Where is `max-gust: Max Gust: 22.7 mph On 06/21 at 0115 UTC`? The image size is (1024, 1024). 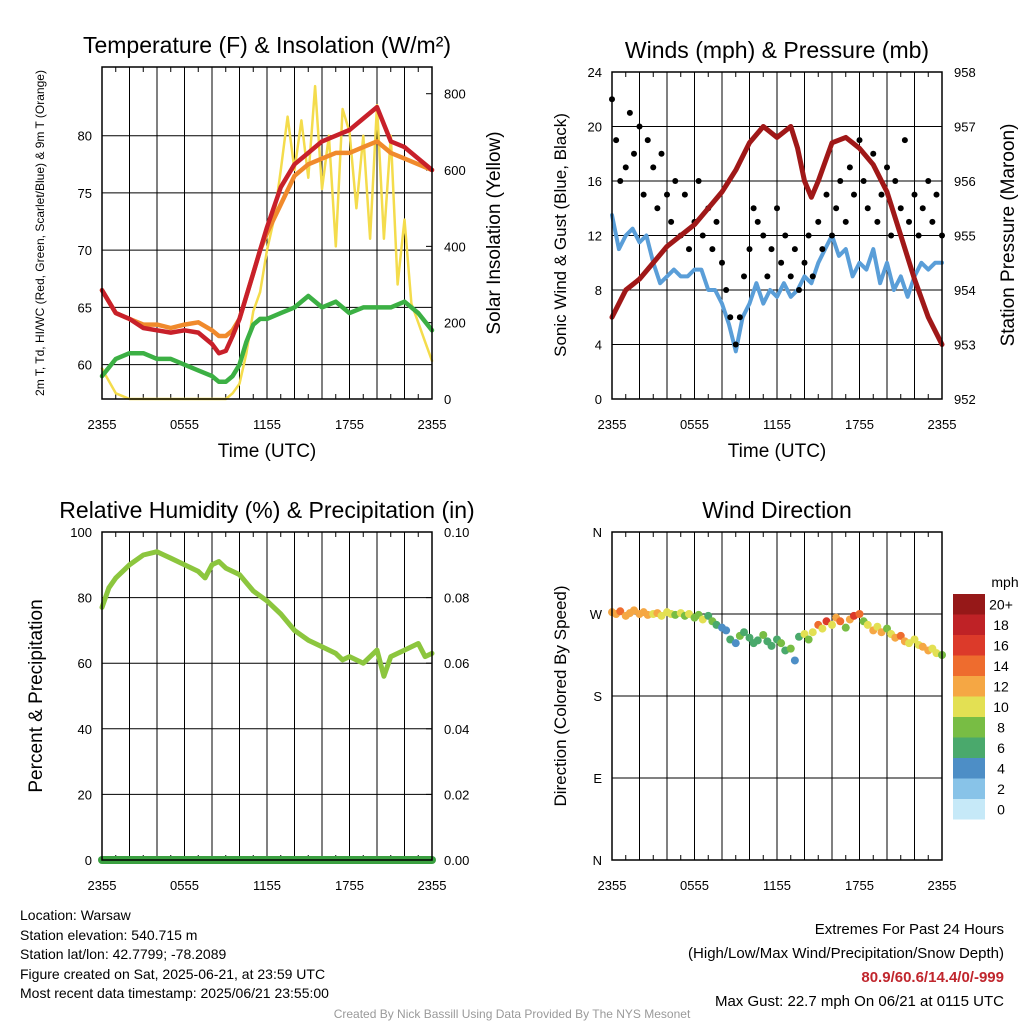
max-gust: Max Gust: 22.7 mph On 06/21 at 0115 UTC is located at coordinates (859, 1001).